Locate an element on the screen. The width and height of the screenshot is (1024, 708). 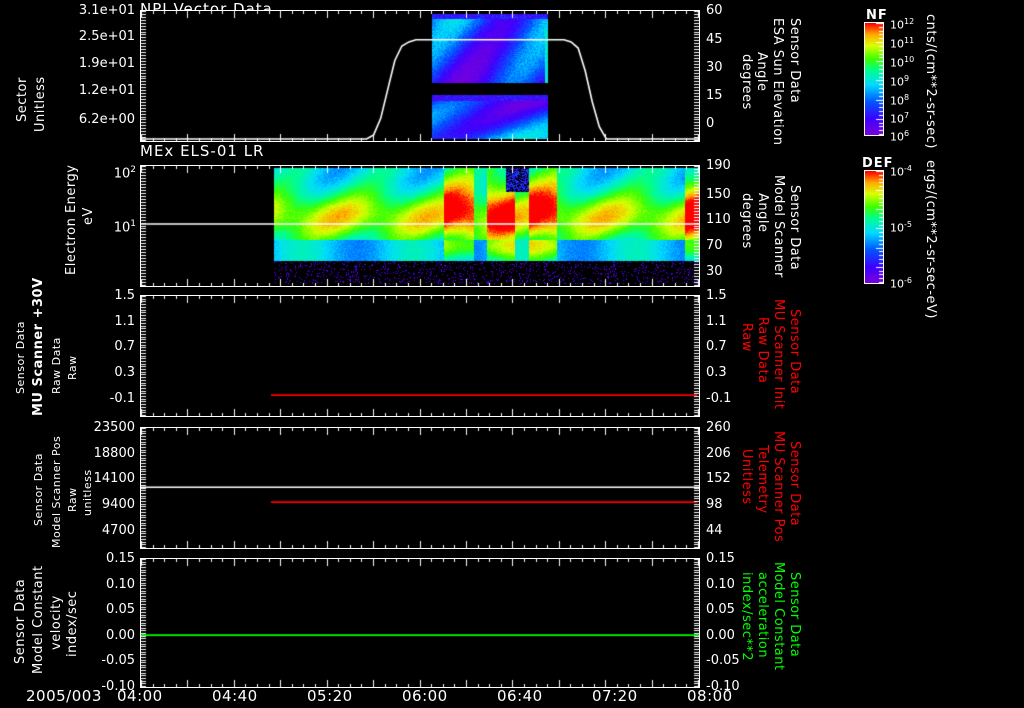
panel-vel-right-tick-1: 0.10 is located at coordinates (720, 584).